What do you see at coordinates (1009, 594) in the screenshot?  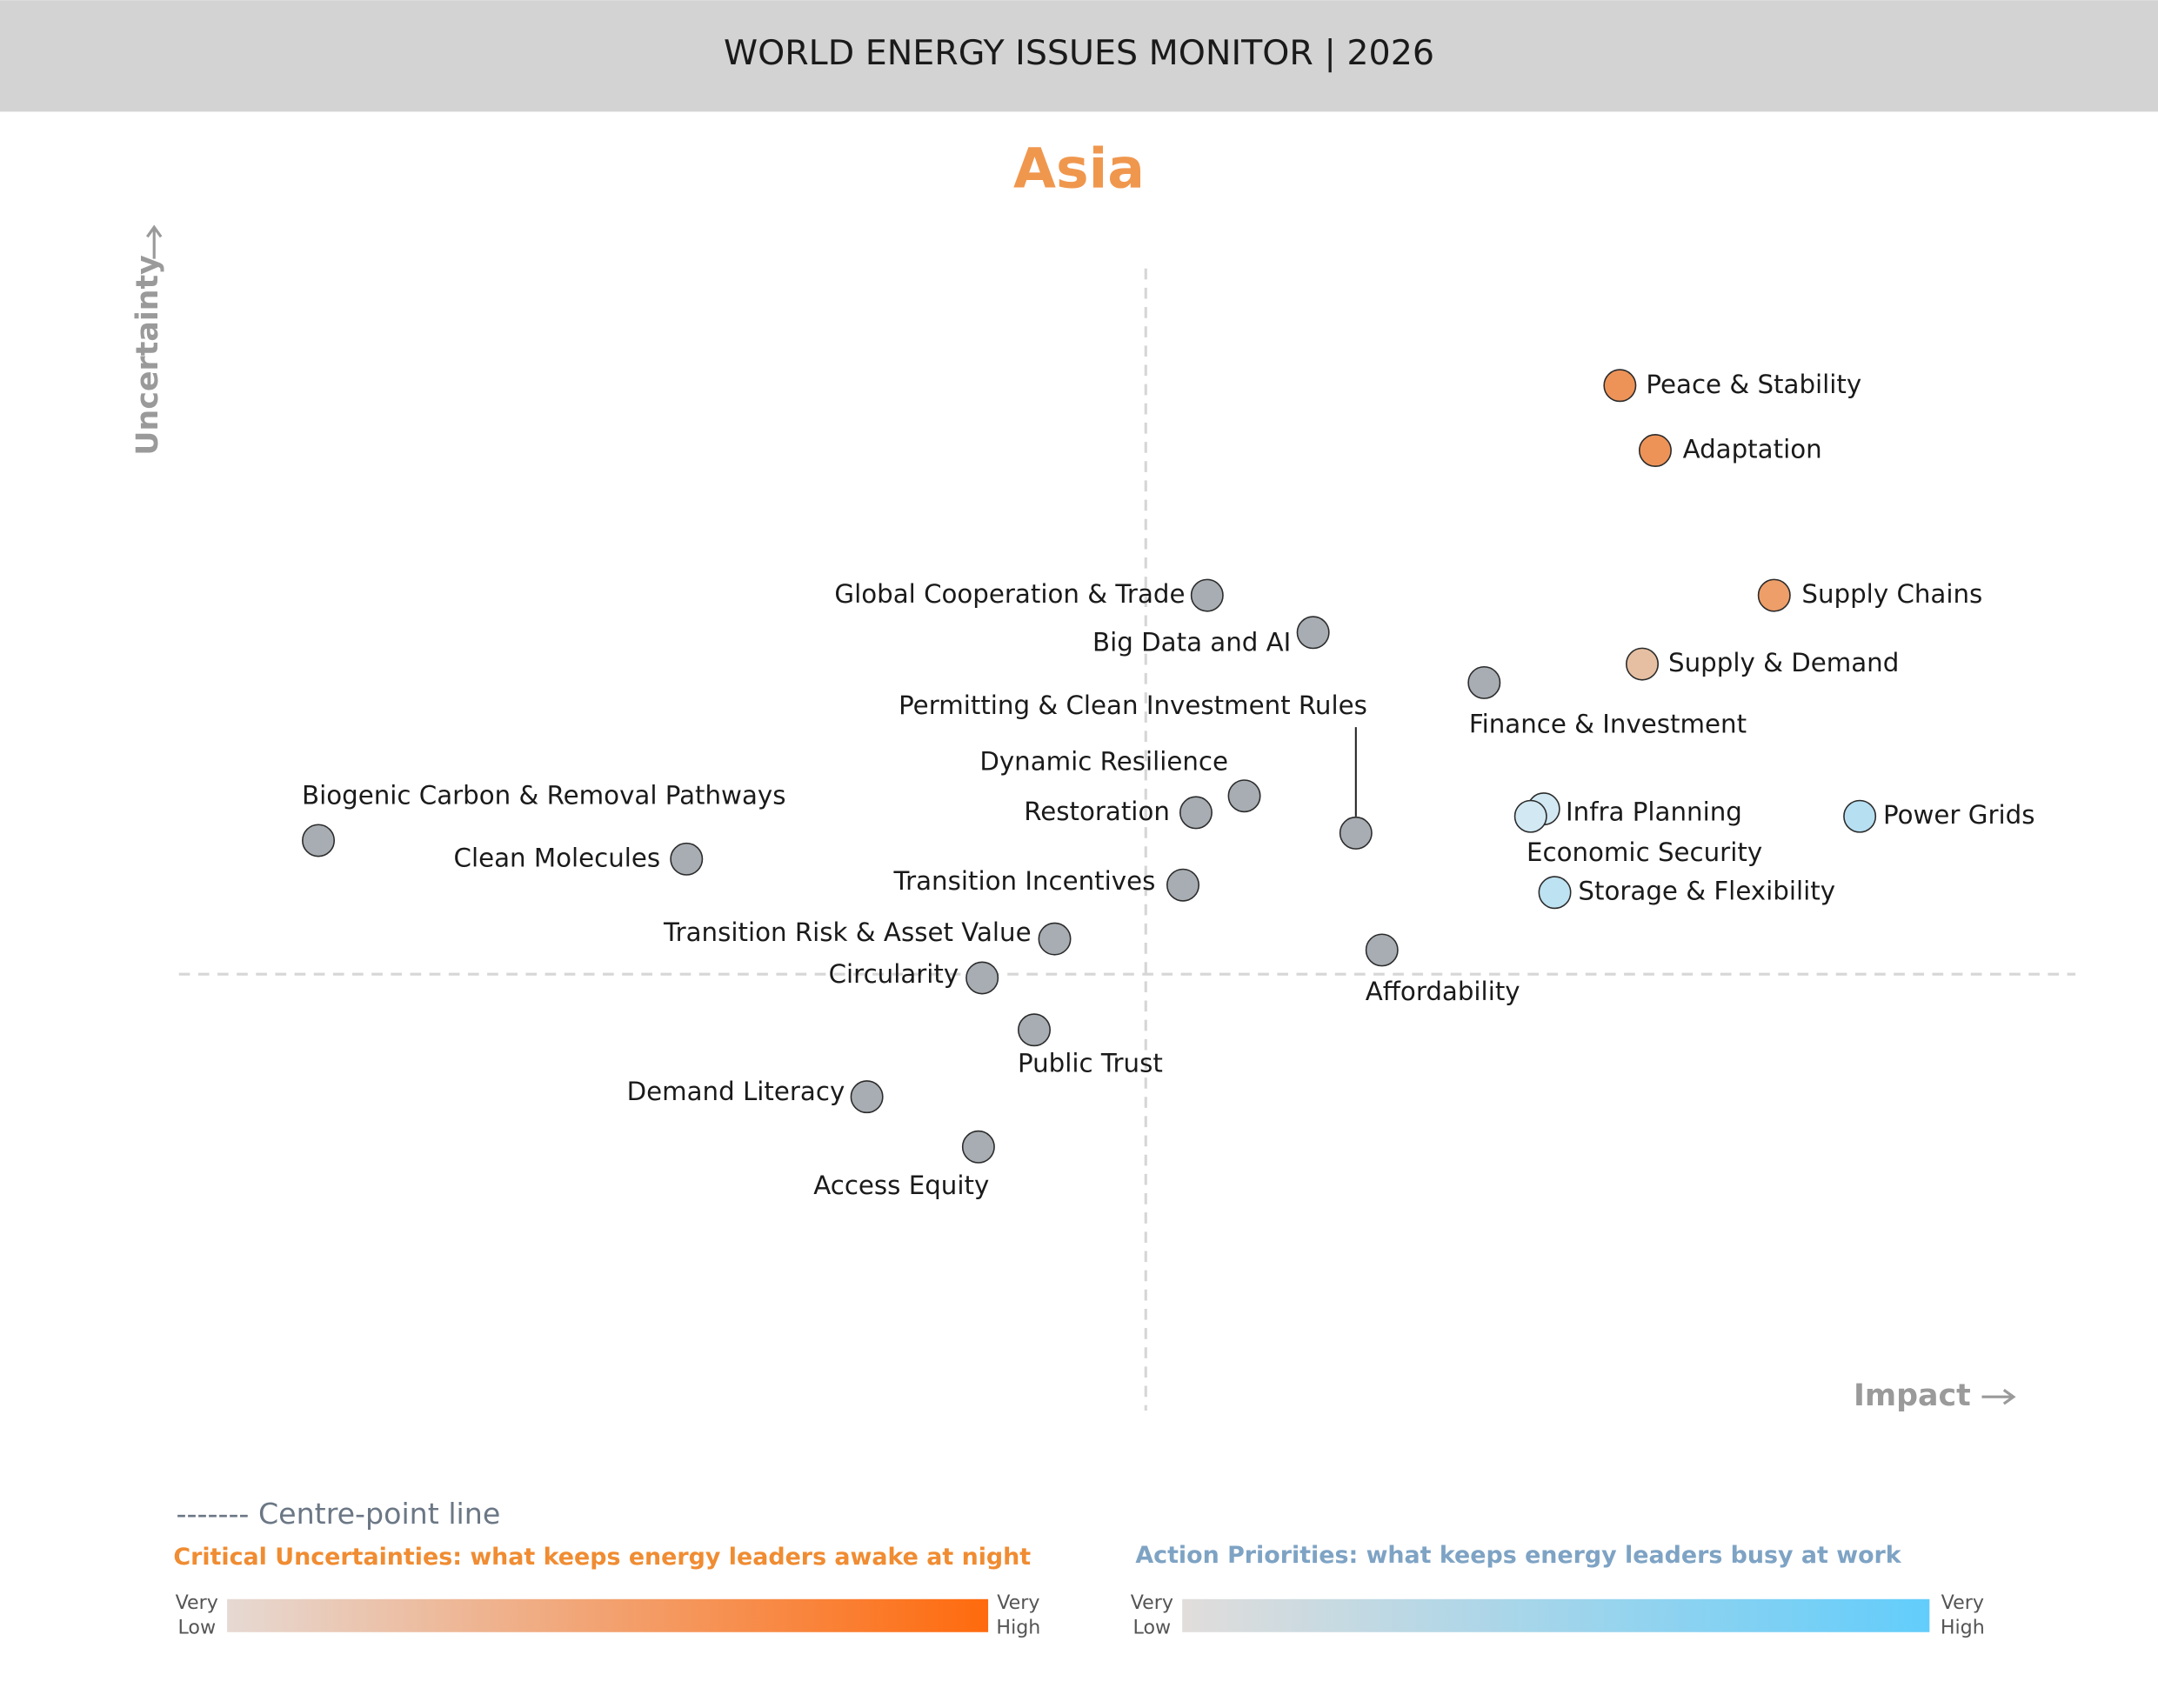 I see `point-label: Global Cooperation & Trade` at bounding box center [1009, 594].